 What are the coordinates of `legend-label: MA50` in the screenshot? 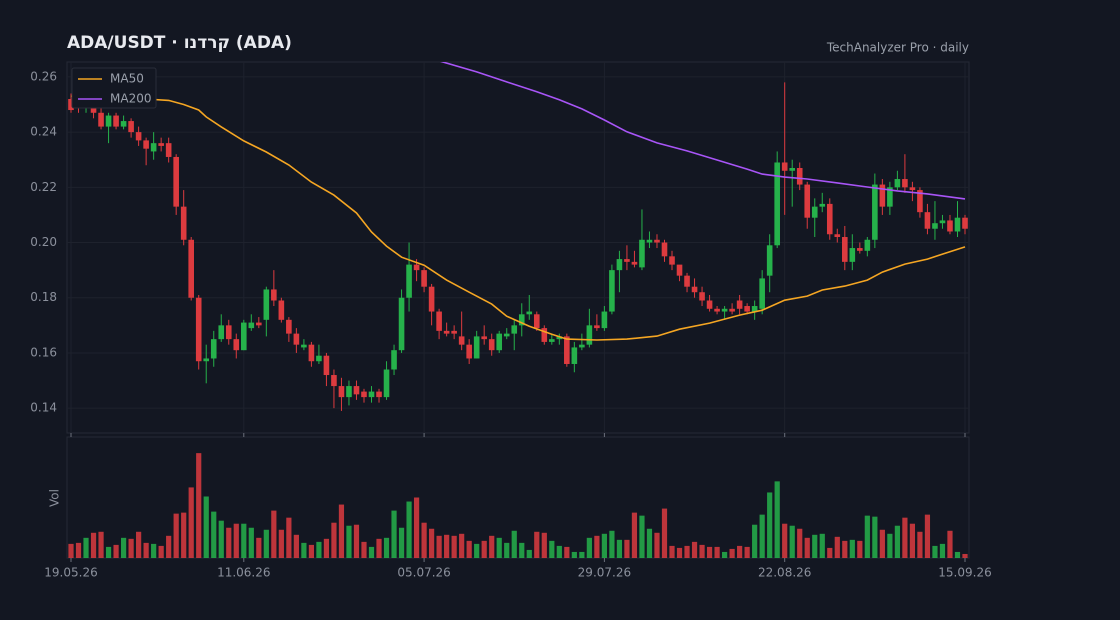 It's located at (127, 79).